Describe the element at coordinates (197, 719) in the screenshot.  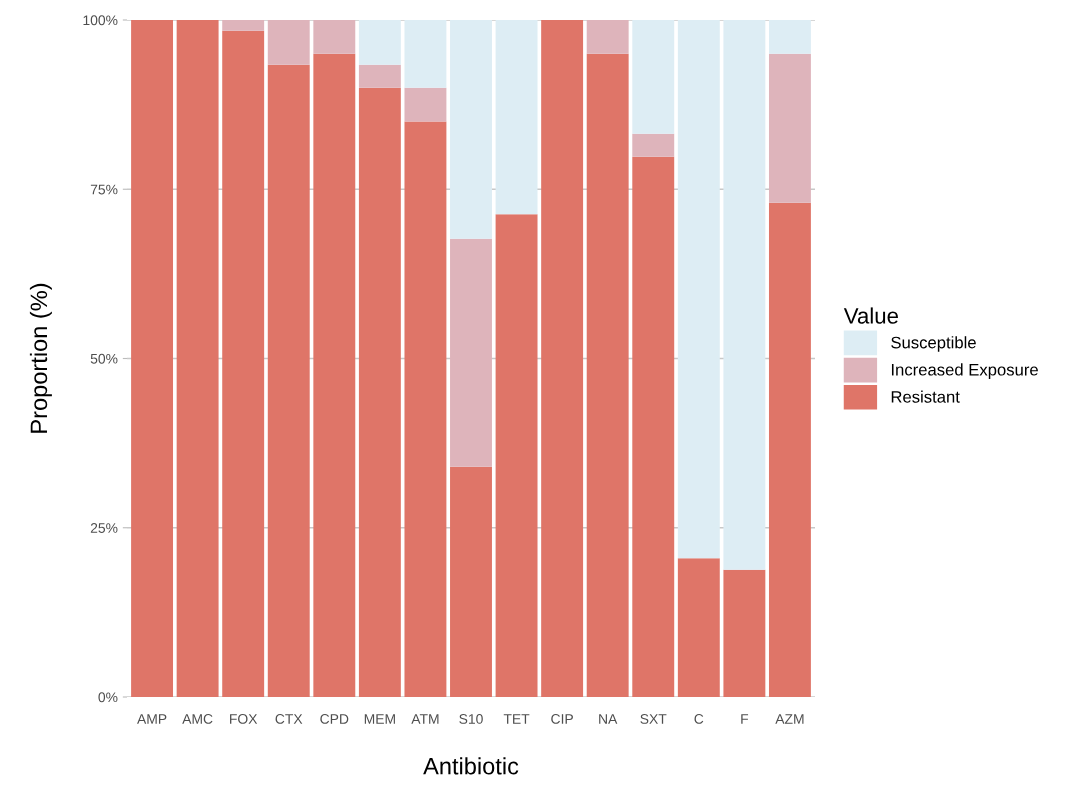
I see `x-tick-label: AMC` at that location.